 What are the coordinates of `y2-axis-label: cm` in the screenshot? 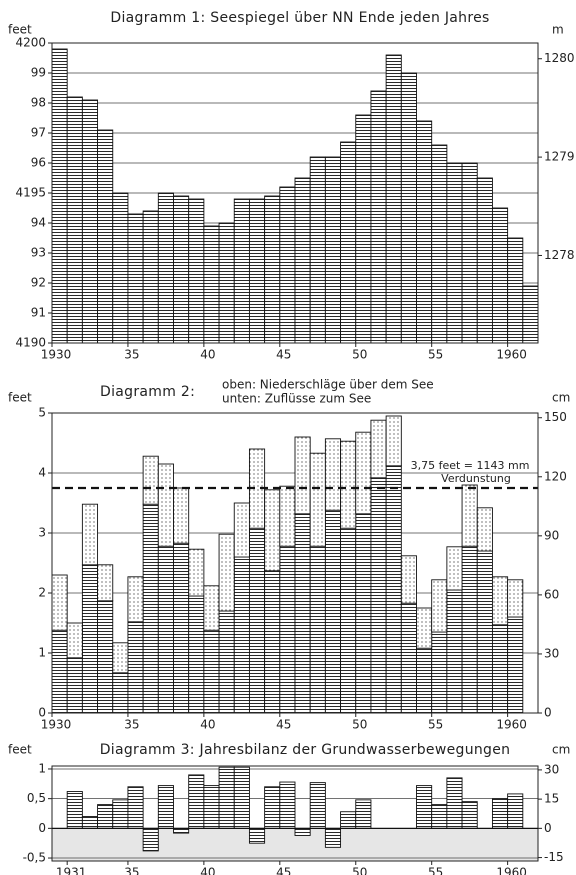 It's located at (561, 398).